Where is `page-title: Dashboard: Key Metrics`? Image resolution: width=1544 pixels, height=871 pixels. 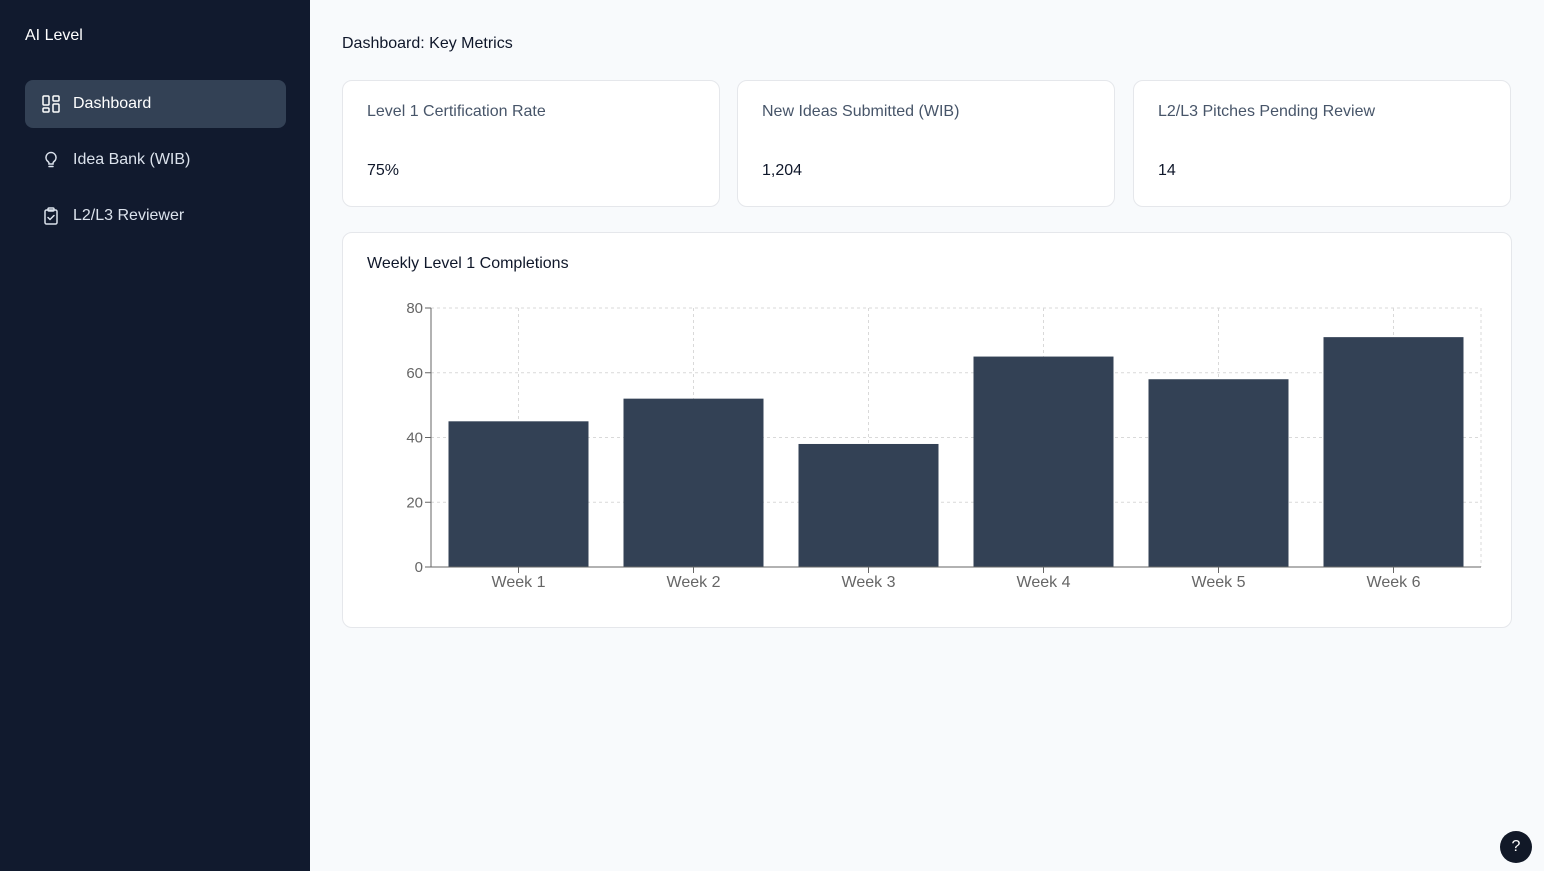
page-title: Dashboard: Key Metrics is located at coordinates (427, 43).